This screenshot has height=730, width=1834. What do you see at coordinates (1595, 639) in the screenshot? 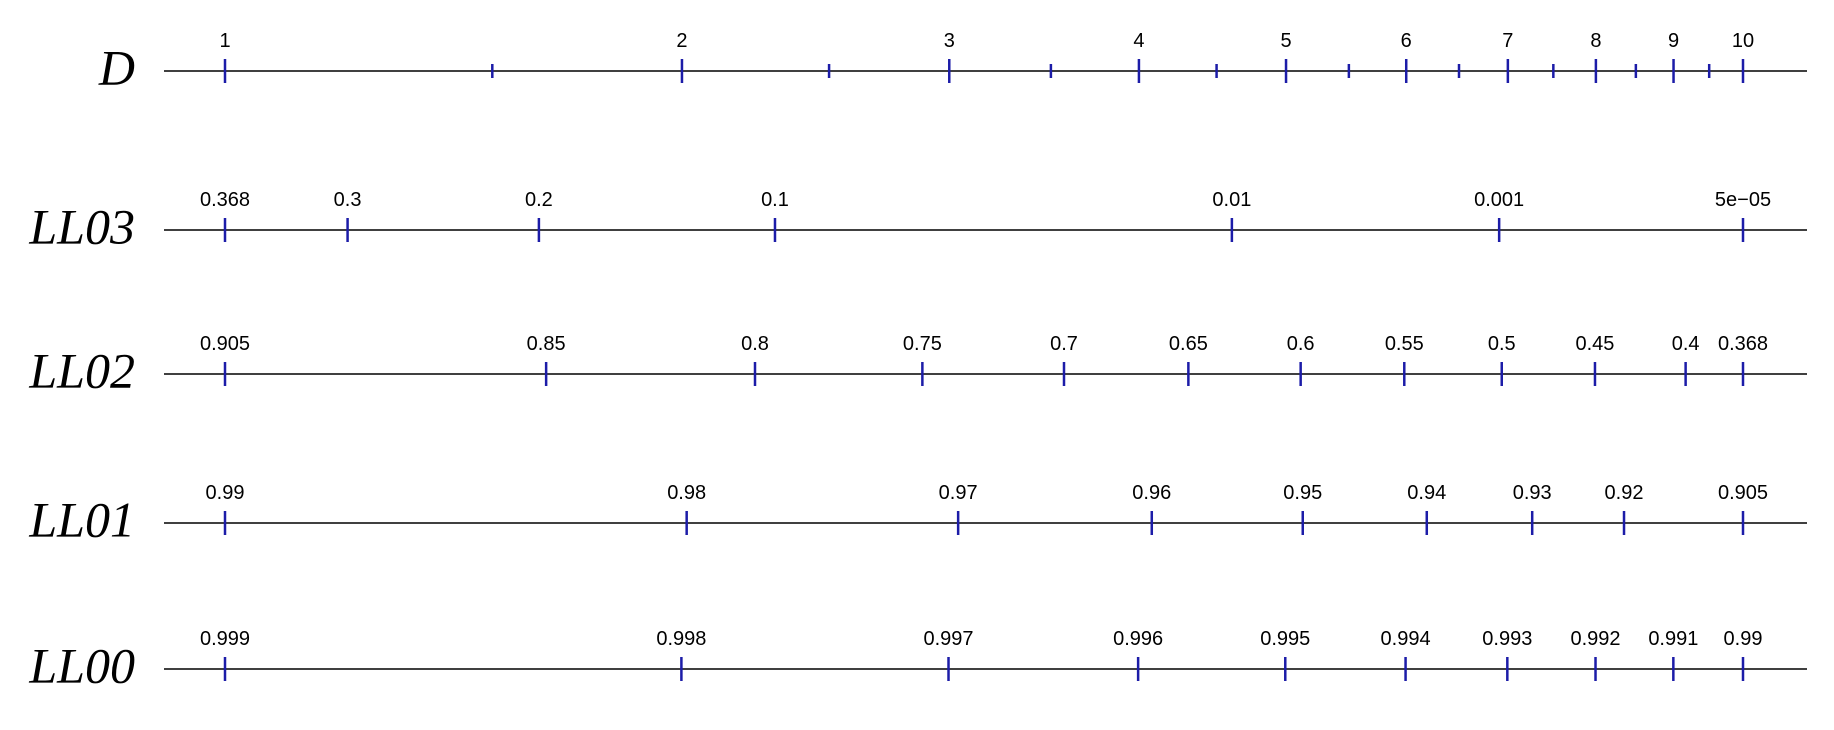
I see `tick-label: 0.992` at bounding box center [1595, 639].